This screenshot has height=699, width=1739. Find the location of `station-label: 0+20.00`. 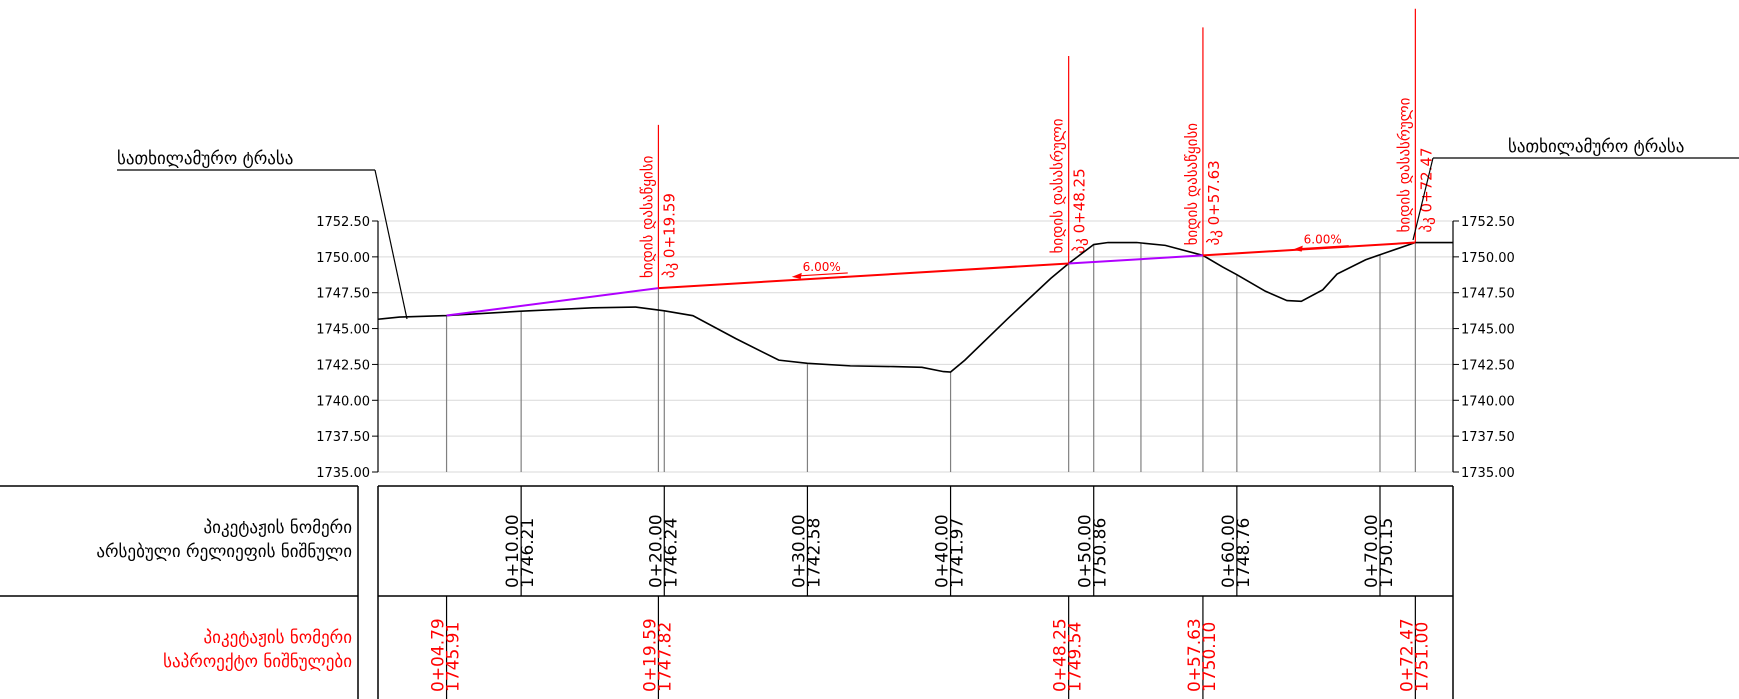

station-label: 0+20.00 is located at coordinates (656, 551).